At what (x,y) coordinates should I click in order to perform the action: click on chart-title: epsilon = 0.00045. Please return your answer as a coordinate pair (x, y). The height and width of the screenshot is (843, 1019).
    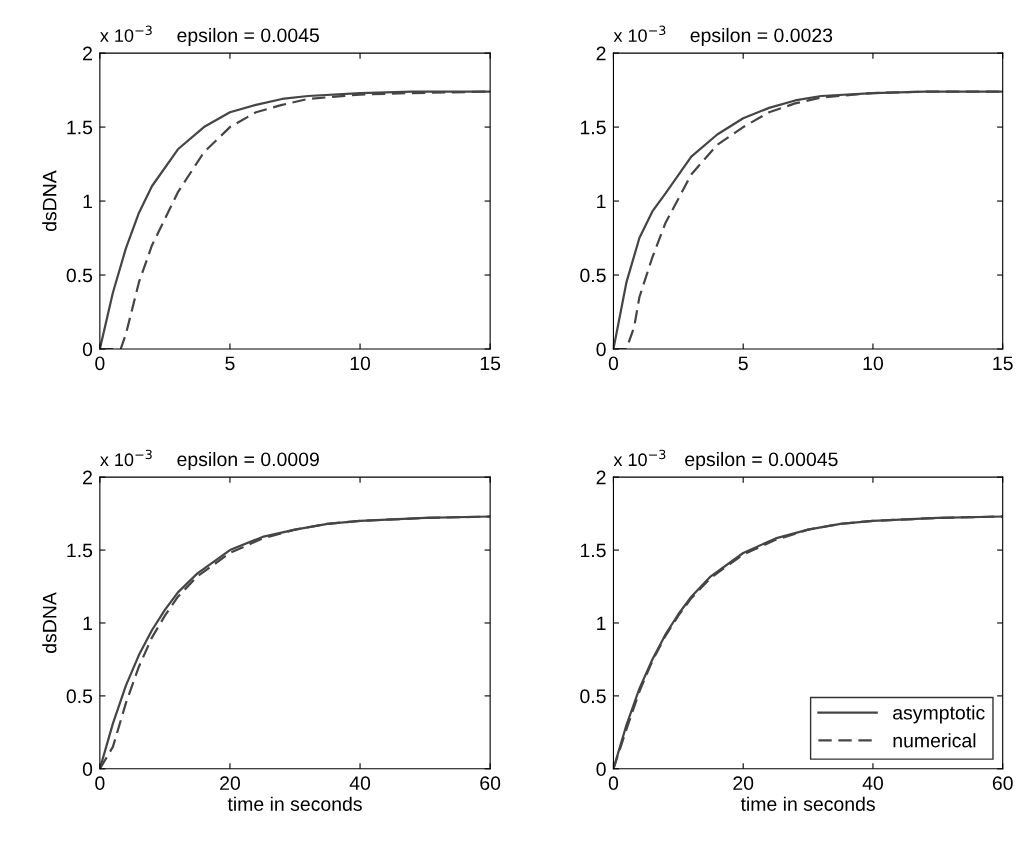
    Looking at the image, I should click on (761, 461).